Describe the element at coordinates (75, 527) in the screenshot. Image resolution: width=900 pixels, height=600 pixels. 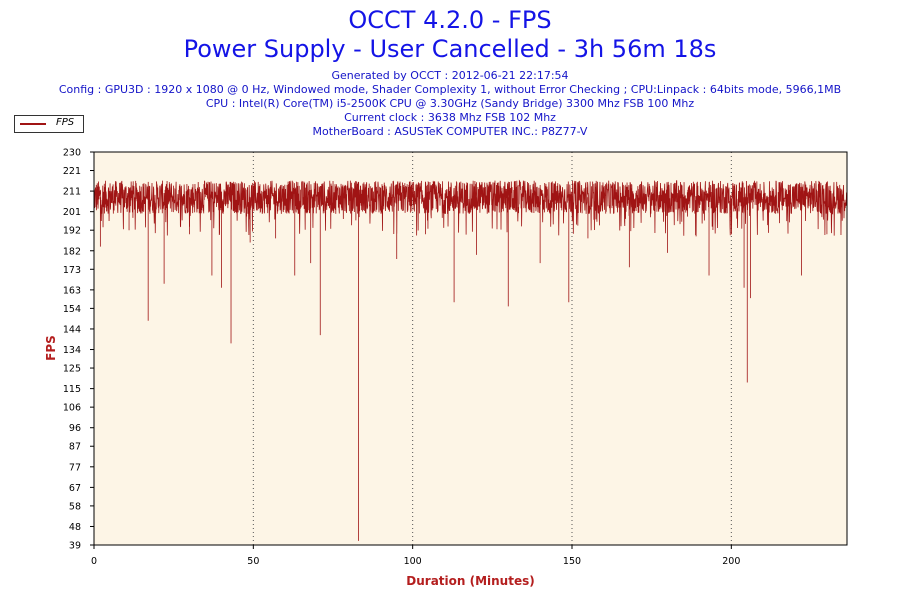
I see `y-tick-label: 48` at that location.